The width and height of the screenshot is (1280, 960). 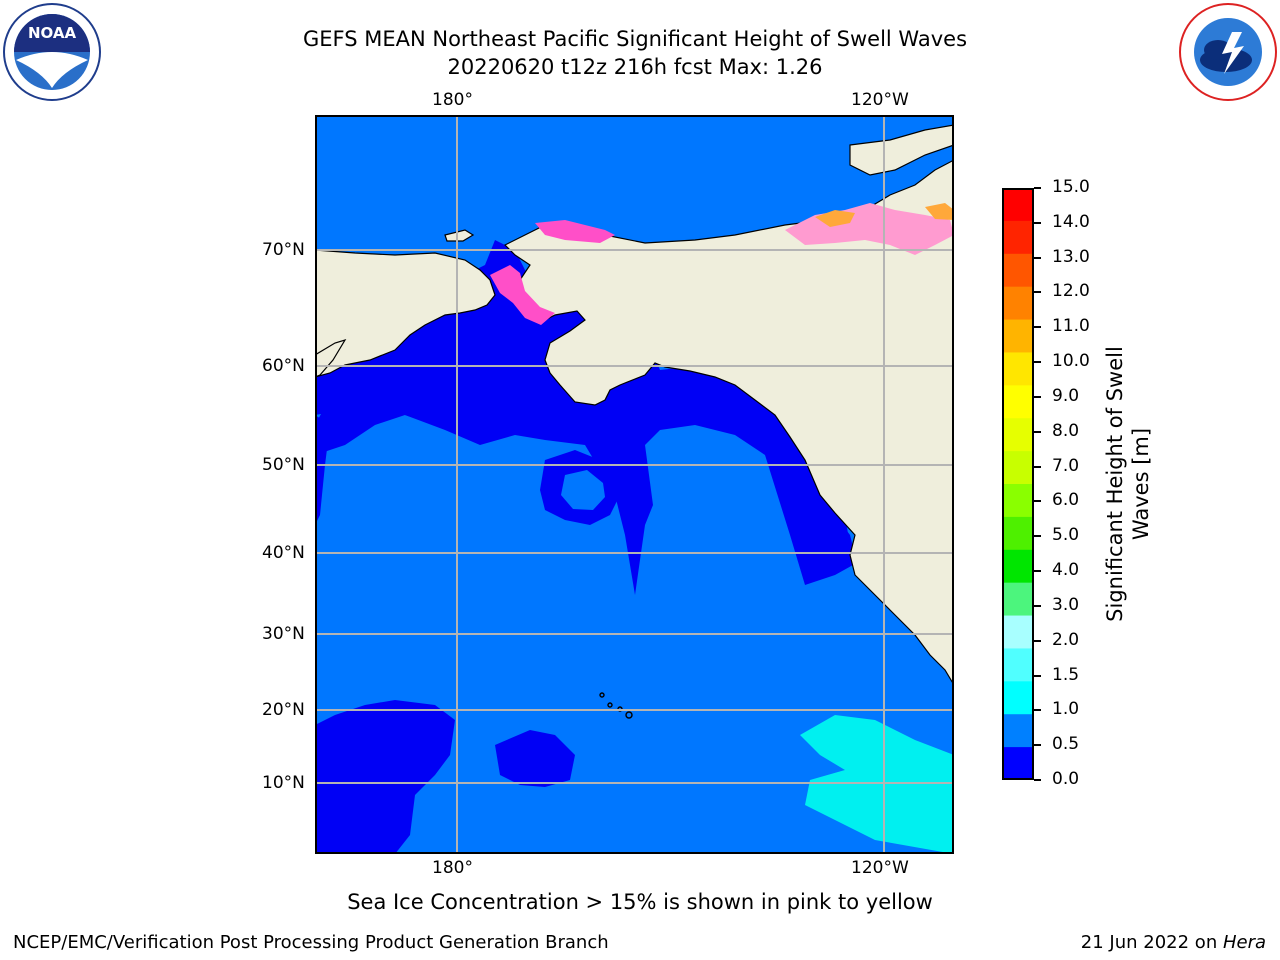 What do you see at coordinates (405, 313) in the screenshot?
I see `land-siberia` at bounding box center [405, 313].